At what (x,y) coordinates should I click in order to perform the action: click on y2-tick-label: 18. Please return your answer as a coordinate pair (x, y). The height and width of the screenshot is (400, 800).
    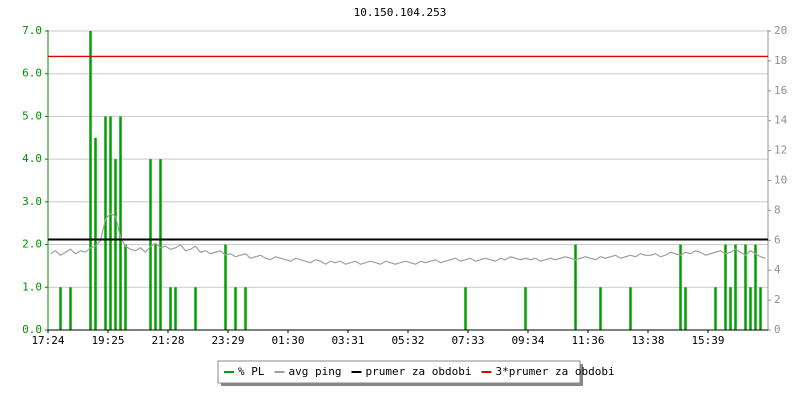
    Looking at the image, I should click on (780, 60).